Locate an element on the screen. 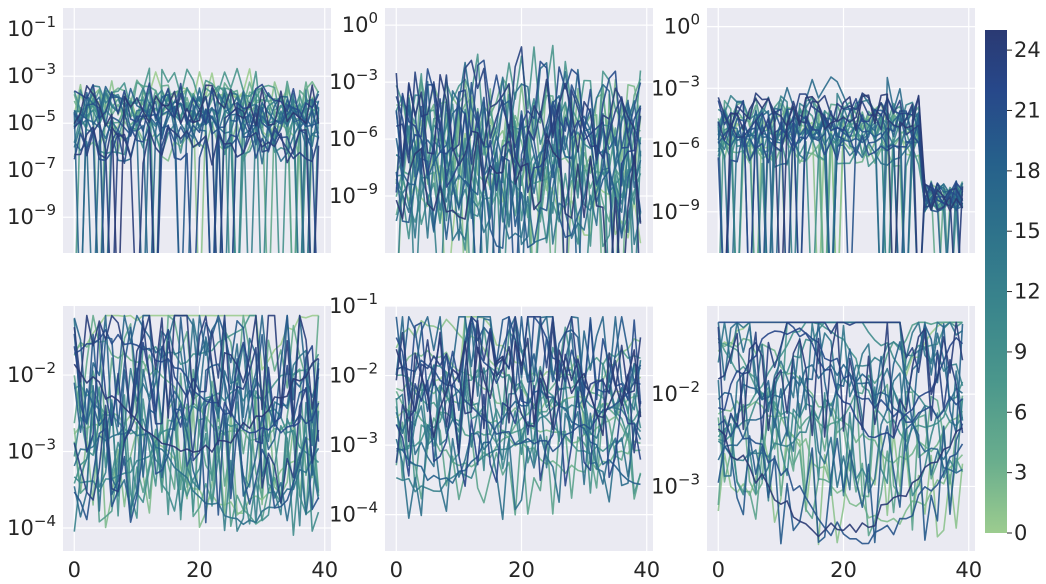 This screenshot has width=1046, height=584. colorbar-tick-label: 21 is located at coordinates (1027, 110).